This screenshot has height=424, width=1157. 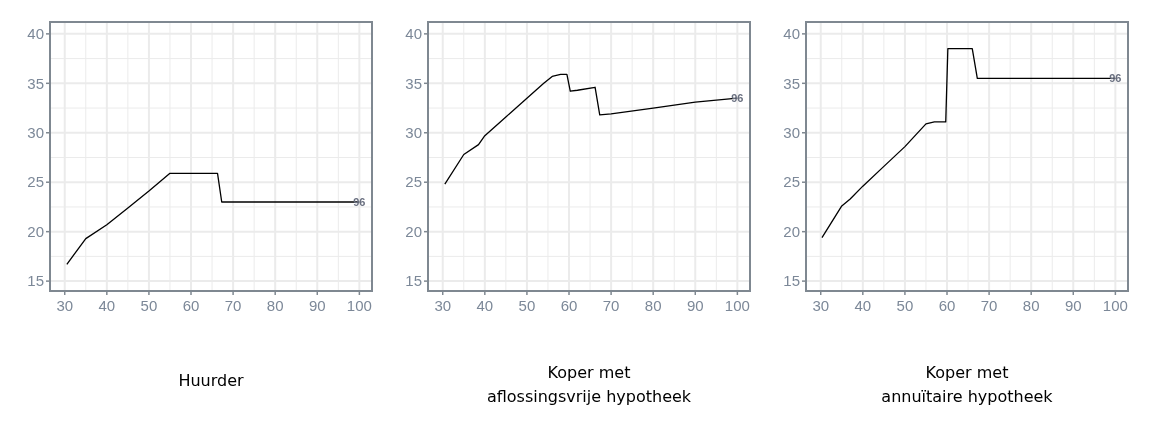 I want to click on x-axis-title: Koper met aflossingsvrije hypotheek, so click(x=589, y=384).